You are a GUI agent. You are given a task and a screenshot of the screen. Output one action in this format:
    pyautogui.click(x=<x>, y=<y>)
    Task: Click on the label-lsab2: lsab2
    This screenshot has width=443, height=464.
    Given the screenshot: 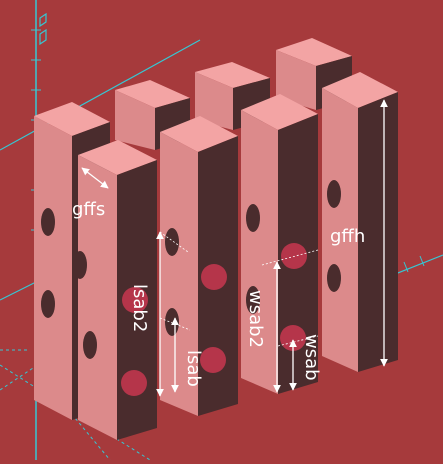 What is the action you would take?
    pyautogui.click(x=139, y=308)
    